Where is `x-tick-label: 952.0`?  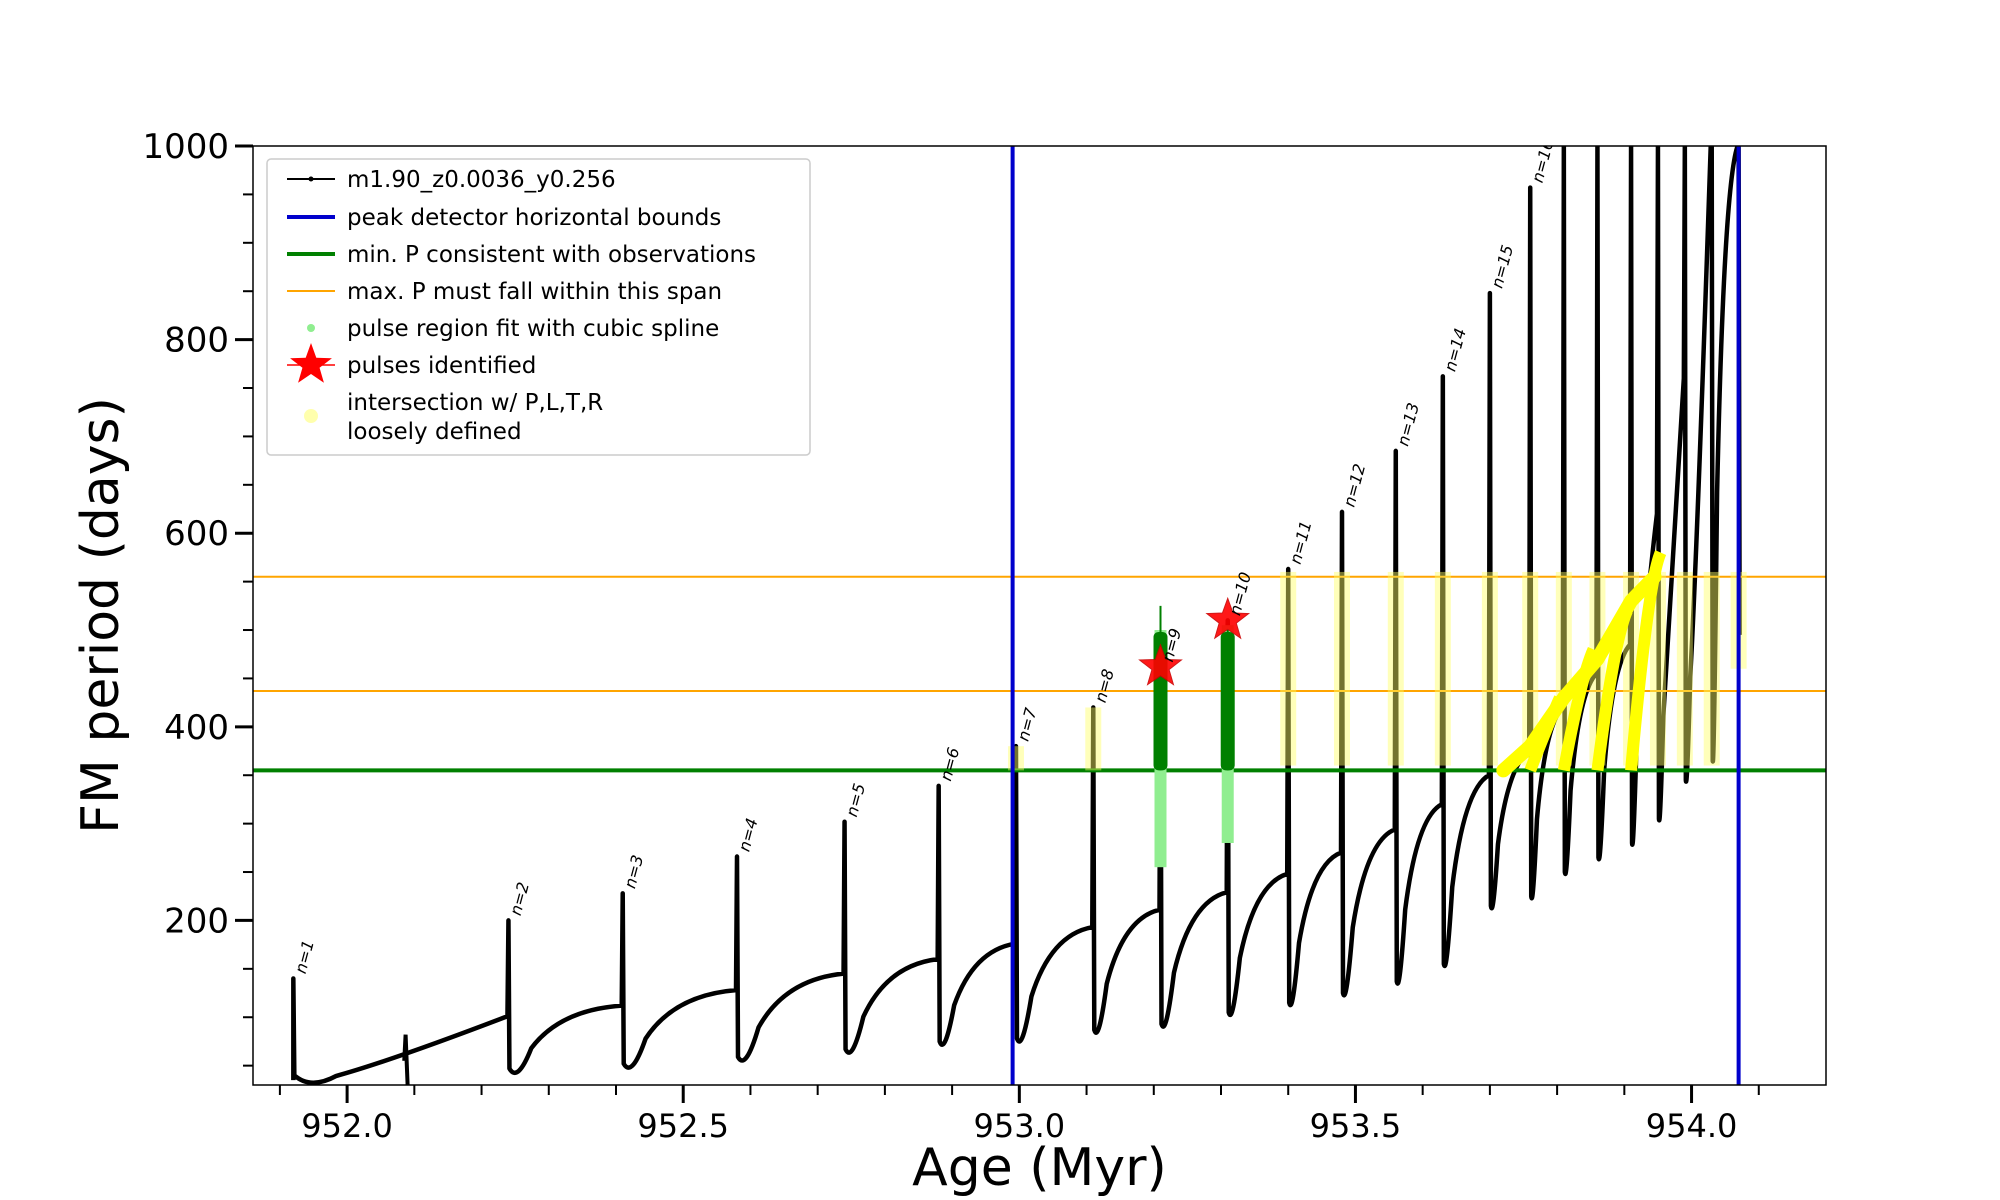 x-tick-label: 952.0 is located at coordinates (347, 1126).